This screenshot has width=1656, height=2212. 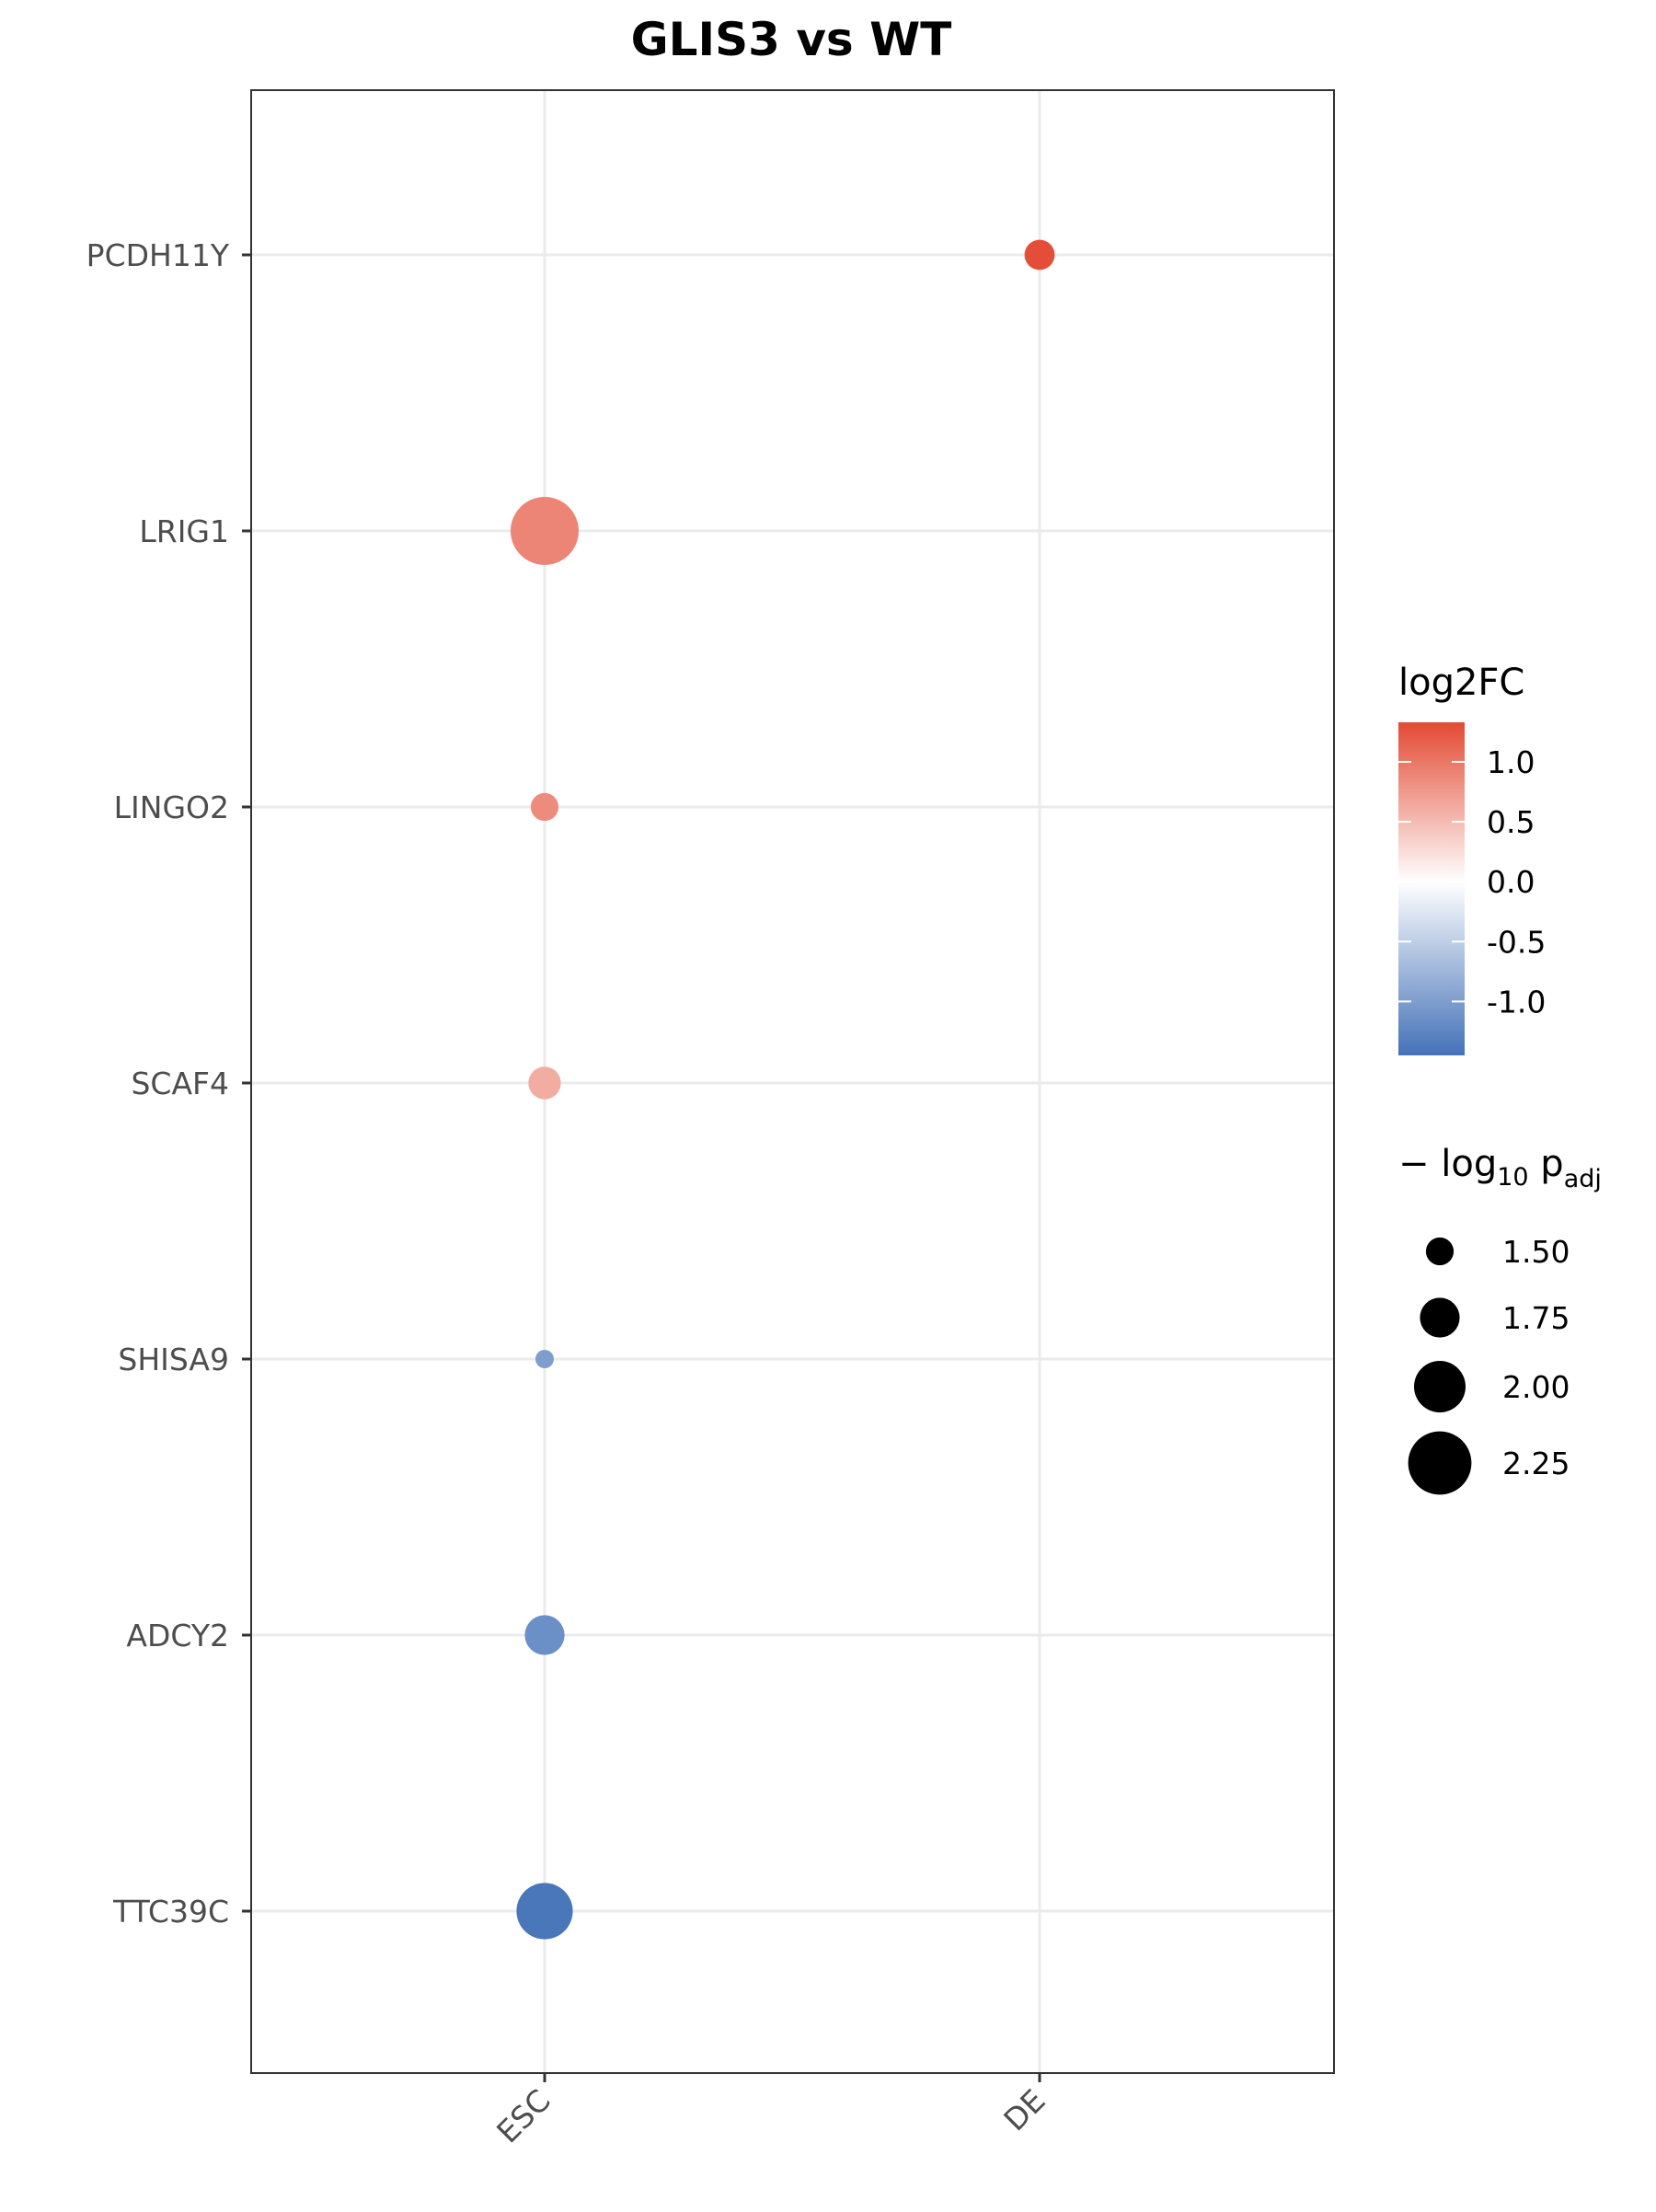 I want to click on x-tick-label: DE, so click(x=1024, y=2109).